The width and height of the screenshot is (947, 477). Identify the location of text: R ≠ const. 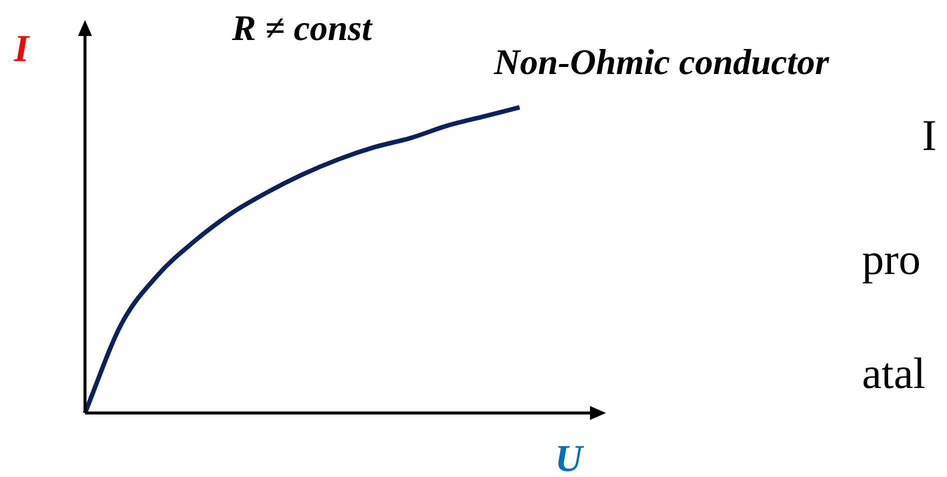
(302, 28).